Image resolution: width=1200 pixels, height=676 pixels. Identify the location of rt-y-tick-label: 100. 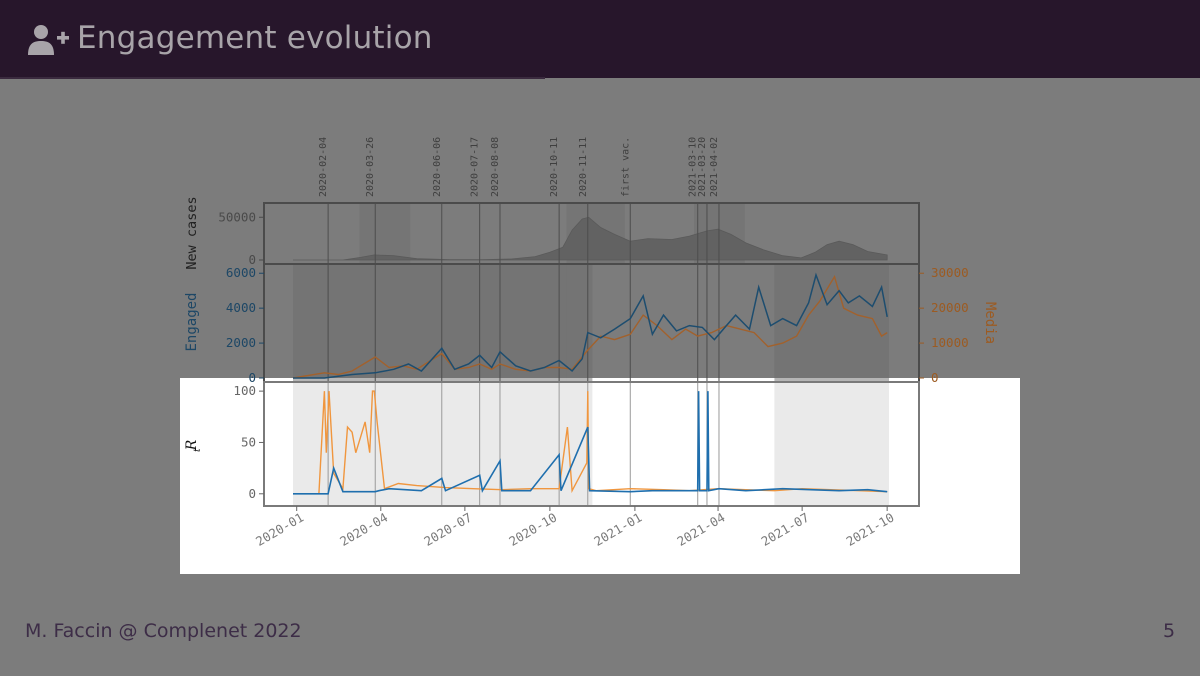
(244, 390).